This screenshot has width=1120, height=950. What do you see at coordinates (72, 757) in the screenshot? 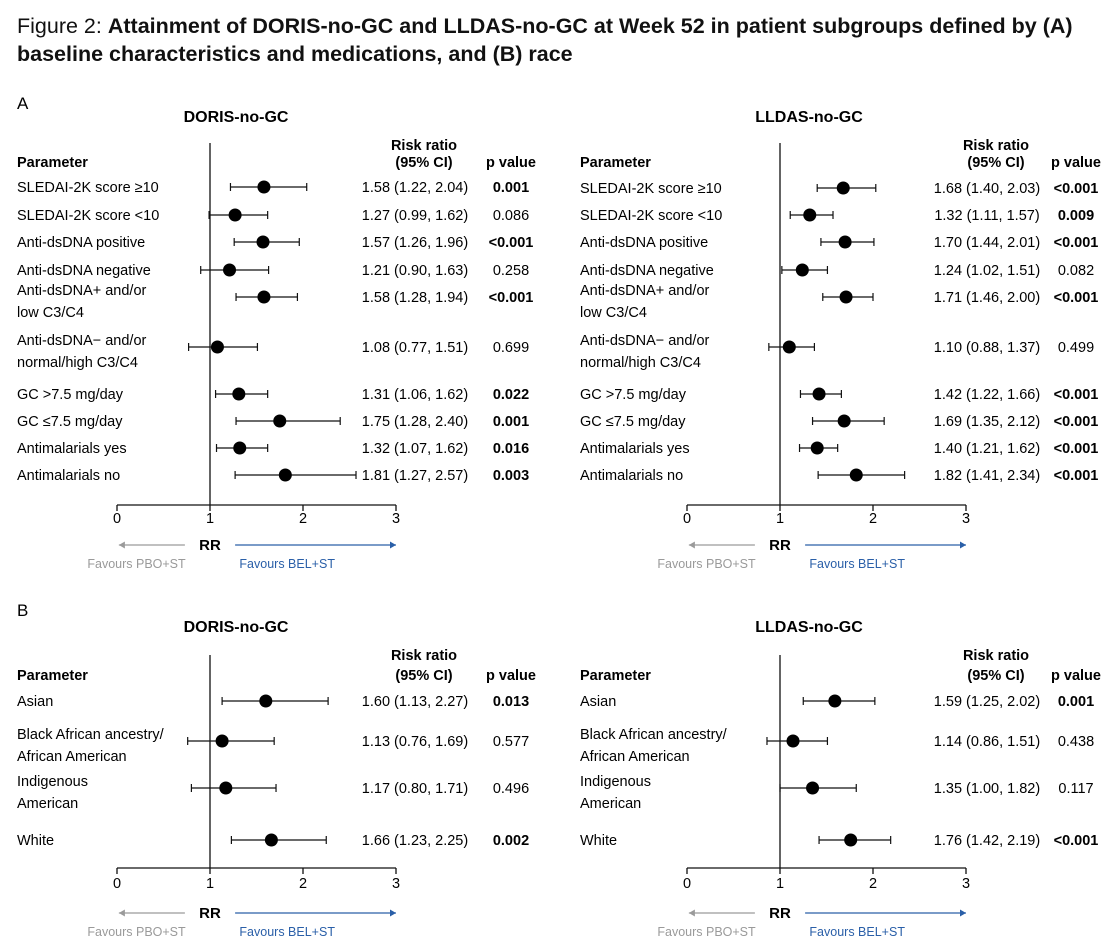
I see `panel-b-doris-row-label: African American` at bounding box center [72, 757].